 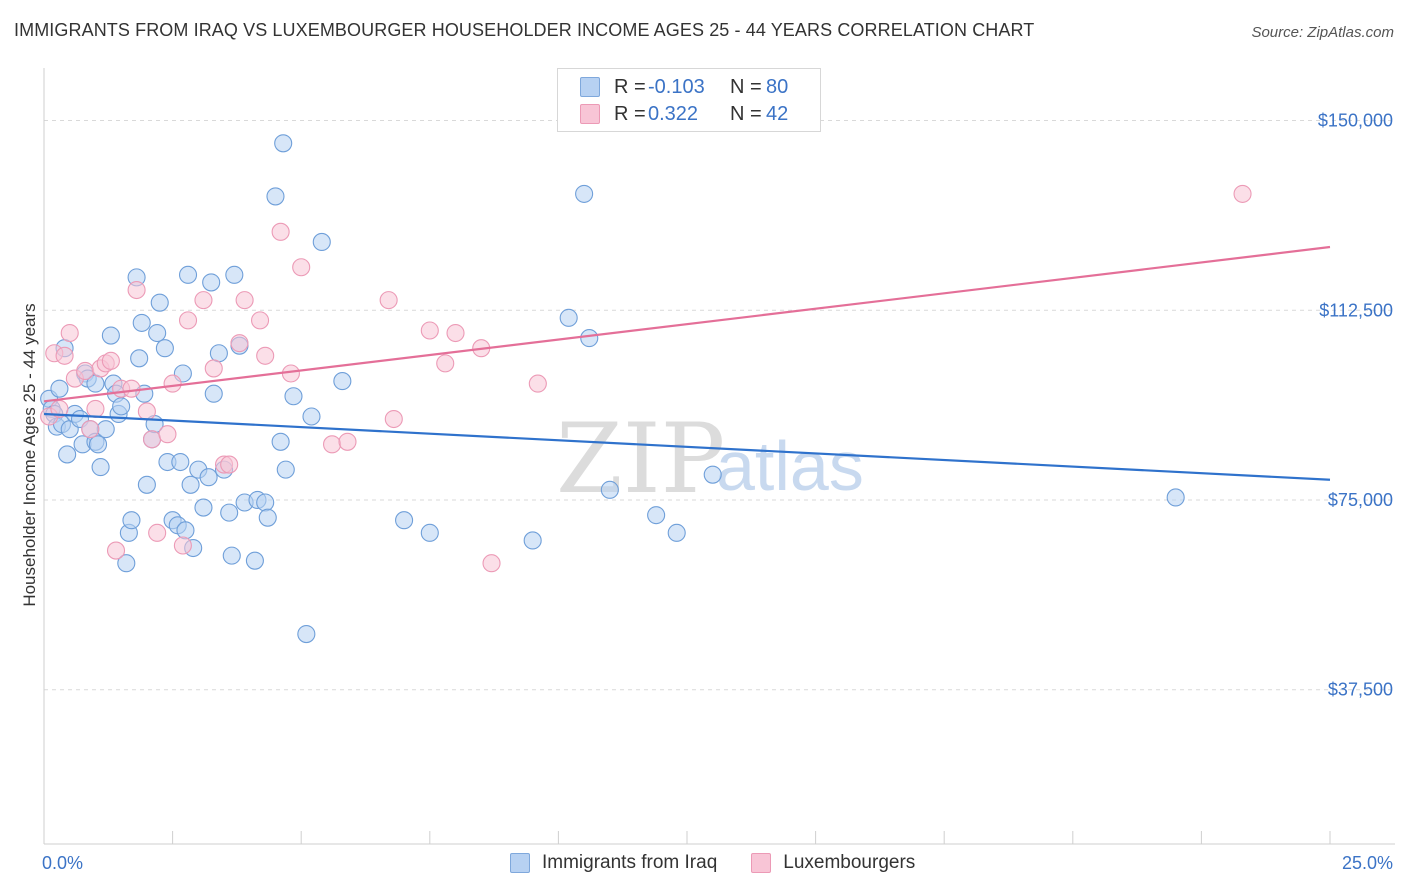 What do you see at coordinates (790, 466) in the screenshot?
I see `watermark-atlas: atlas` at bounding box center [790, 466].